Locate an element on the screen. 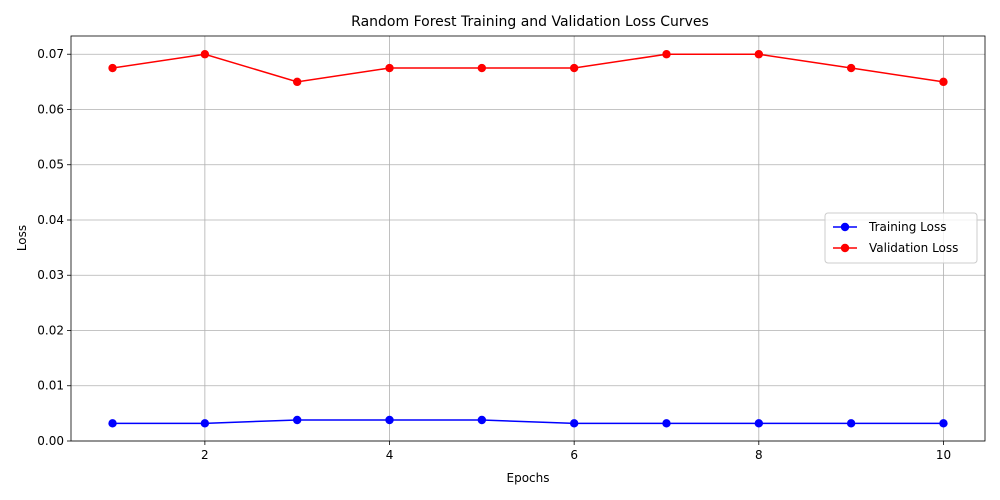 The width and height of the screenshot is (1000, 500). y-axis: 0.00 0.01 0.02 0.03 0.04 0.05 0.06 0.07 is located at coordinates (54, 247).